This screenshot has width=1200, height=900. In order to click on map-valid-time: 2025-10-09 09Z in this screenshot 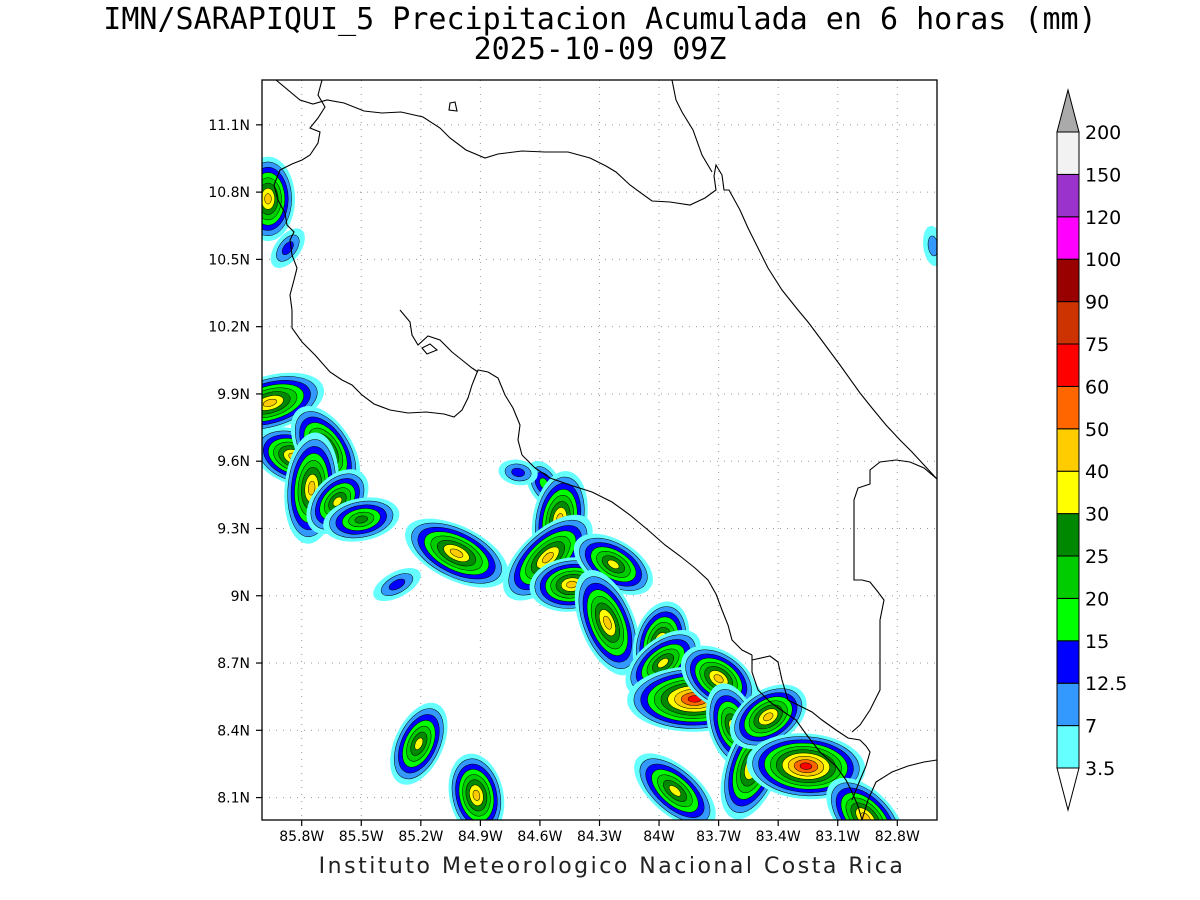, I will do `click(600, 49)`.